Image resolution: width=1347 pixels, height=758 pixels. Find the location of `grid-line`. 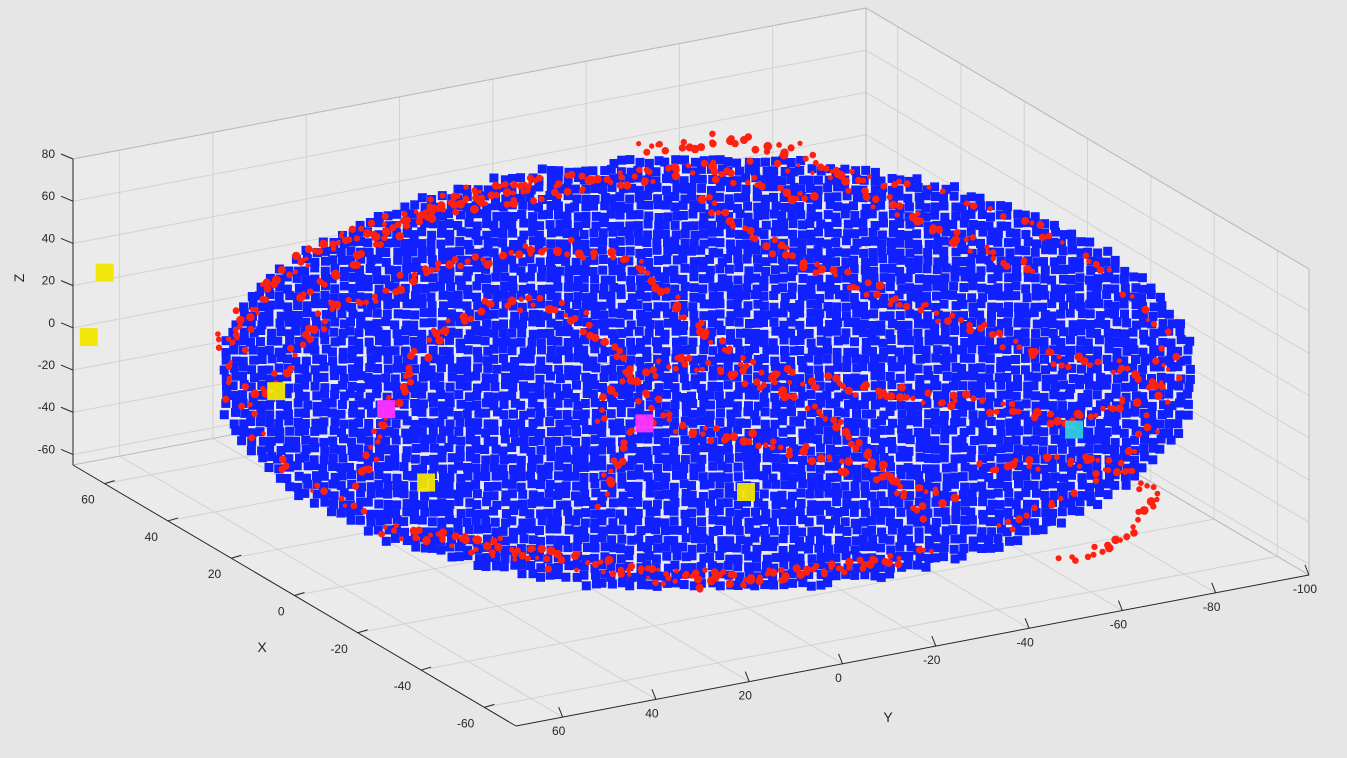

grid-line is located at coordinates (1087, 180).